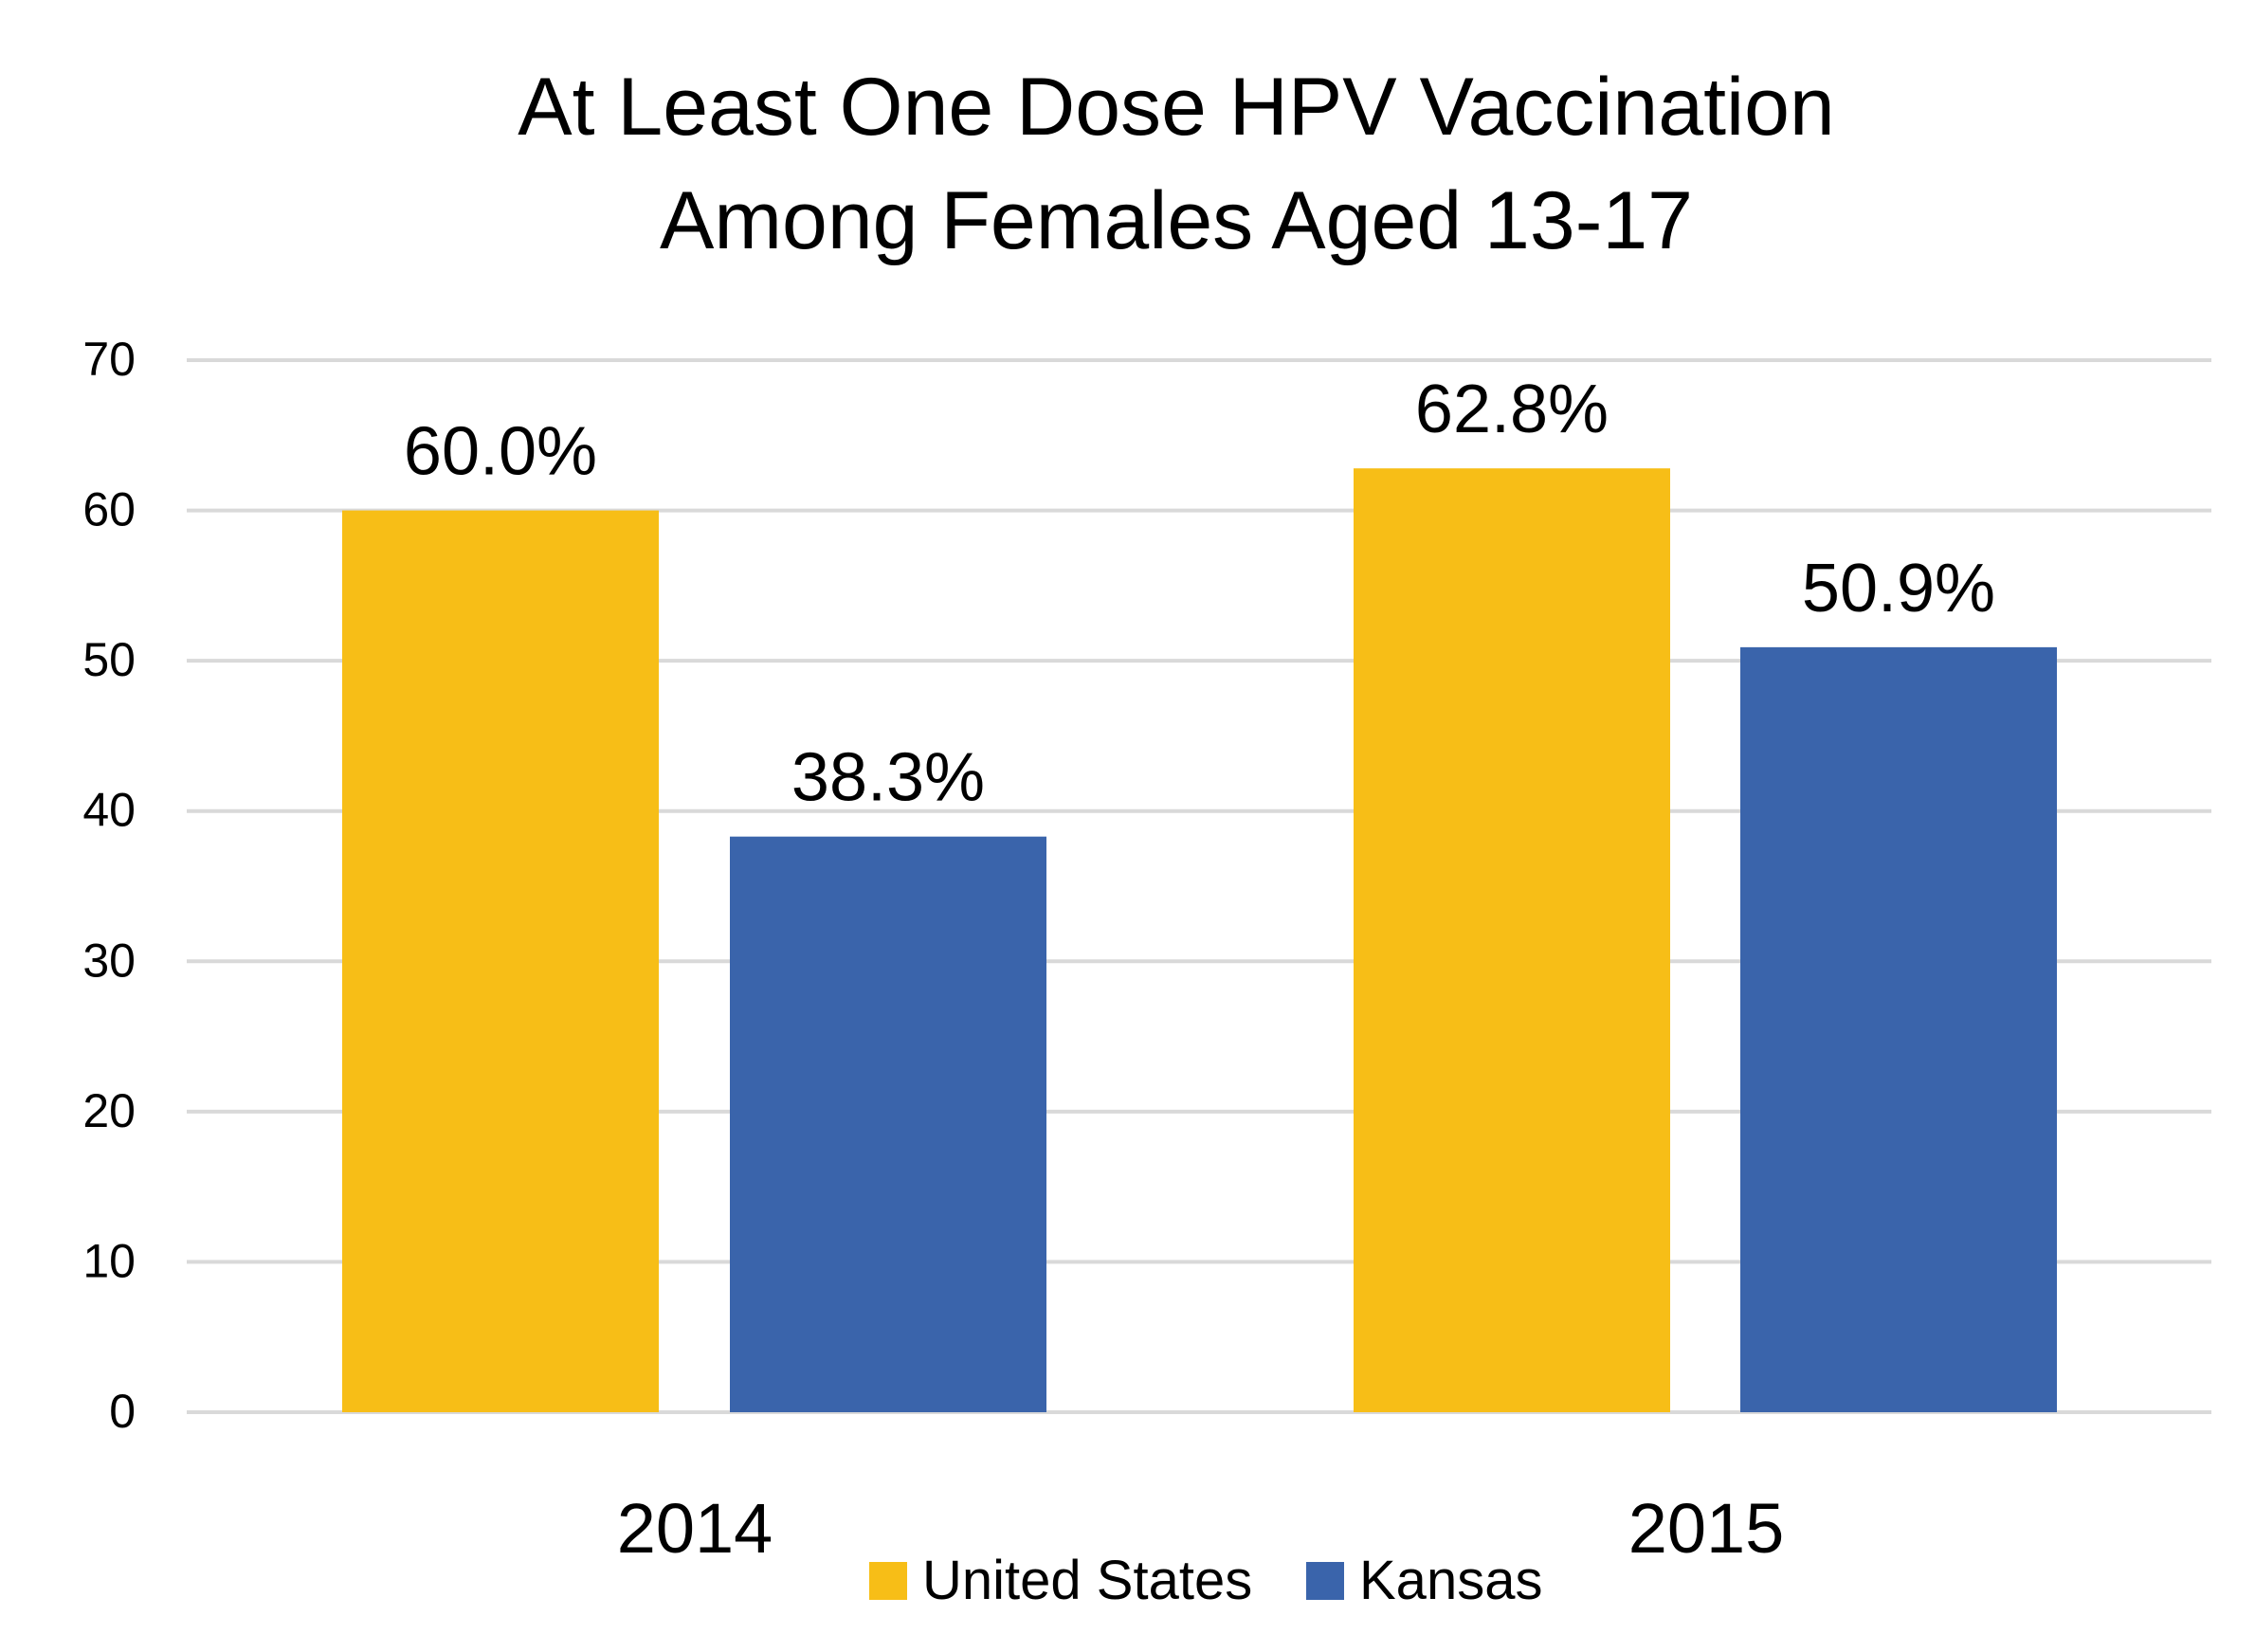 This screenshot has width=2255, height=1652. What do you see at coordinates (1706, 1528) in the screenshot?
I see `x-category-label: 2015` at bounding box center [1706, 1528].